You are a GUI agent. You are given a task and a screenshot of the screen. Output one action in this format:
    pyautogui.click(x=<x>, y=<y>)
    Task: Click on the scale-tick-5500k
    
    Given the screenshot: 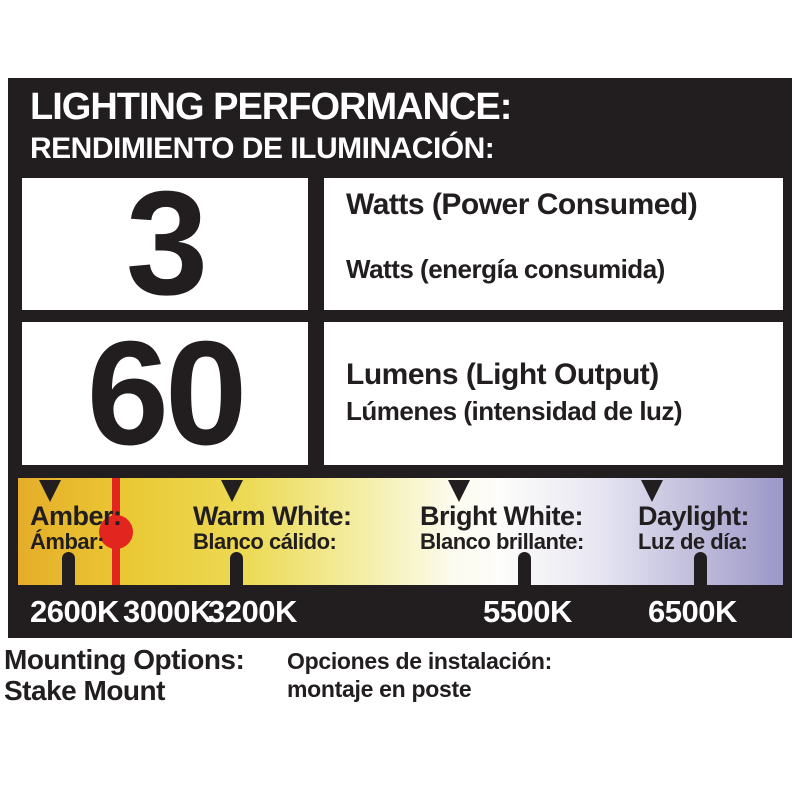 What is the action you would take?
    pyautogui.click(x=524, y=568)
    